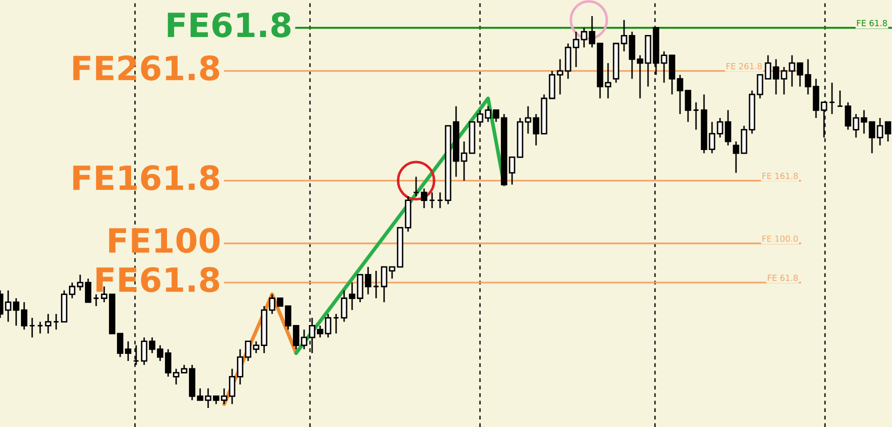  What do you see at coordinates (780, 238) in the screenshot?
I see `annotation: FE 100.0` at bounding box center [780, 238].